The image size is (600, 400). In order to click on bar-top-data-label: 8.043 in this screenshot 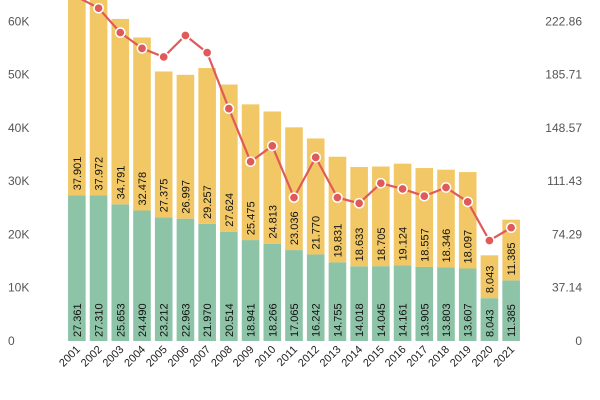, I will do `click(490, 280)`.